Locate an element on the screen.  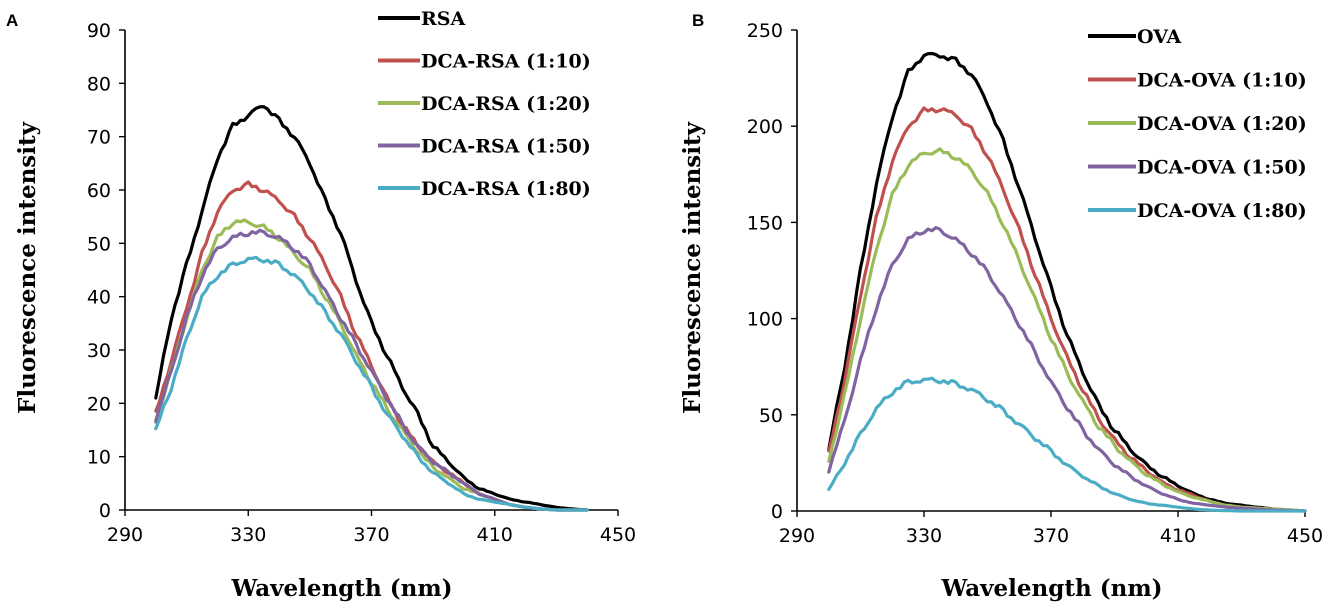
legend-label: OVA is located at coordinates (1159, 37).